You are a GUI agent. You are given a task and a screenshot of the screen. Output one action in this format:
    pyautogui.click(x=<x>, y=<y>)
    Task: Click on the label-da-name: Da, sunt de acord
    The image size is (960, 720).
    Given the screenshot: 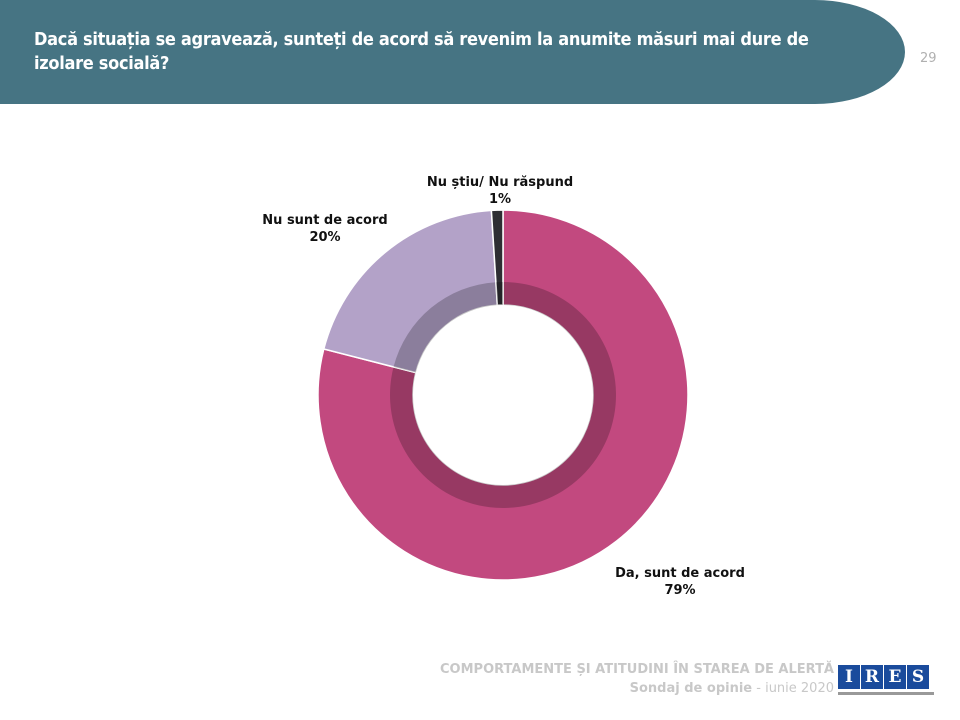 What is the action you would take?
    pyautogui.click(x=680, y=573)
    